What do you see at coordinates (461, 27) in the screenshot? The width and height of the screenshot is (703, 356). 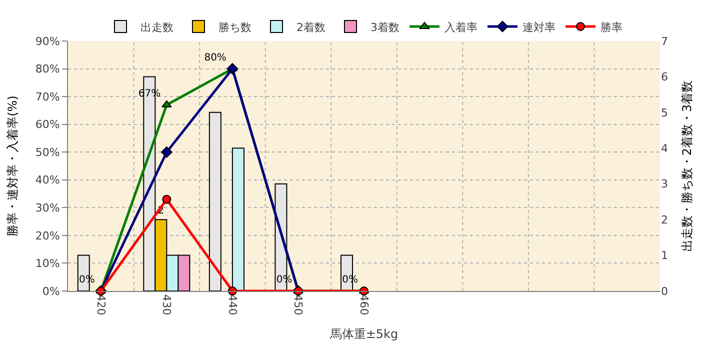 I see `legend-label: 入着率` at bounding box center [461, 27].